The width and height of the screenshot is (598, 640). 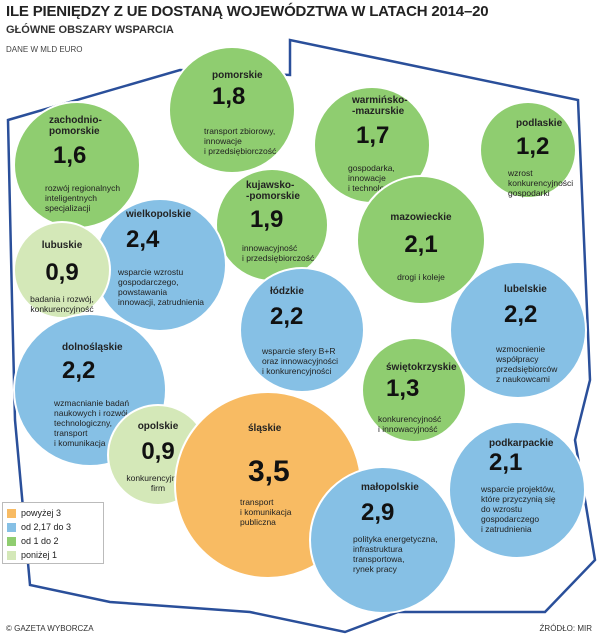 What do you see at coordinates (11, 541) in the screenshot?
I see `legend-swatch-1to2` at bounding box center [11, 541].